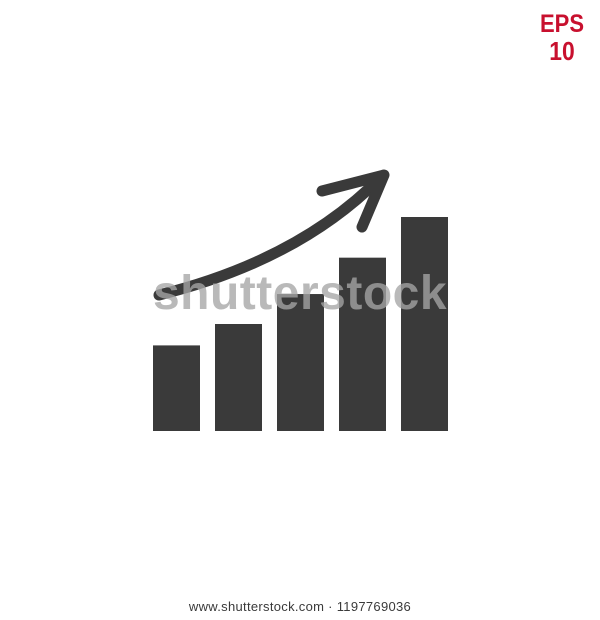 Image resolution: width=600 pixels, height=620 pixels. Describe the element at coordinates (256, 606) in the screenshot. I see `footer-site: www.shutterstock.com` at that location.